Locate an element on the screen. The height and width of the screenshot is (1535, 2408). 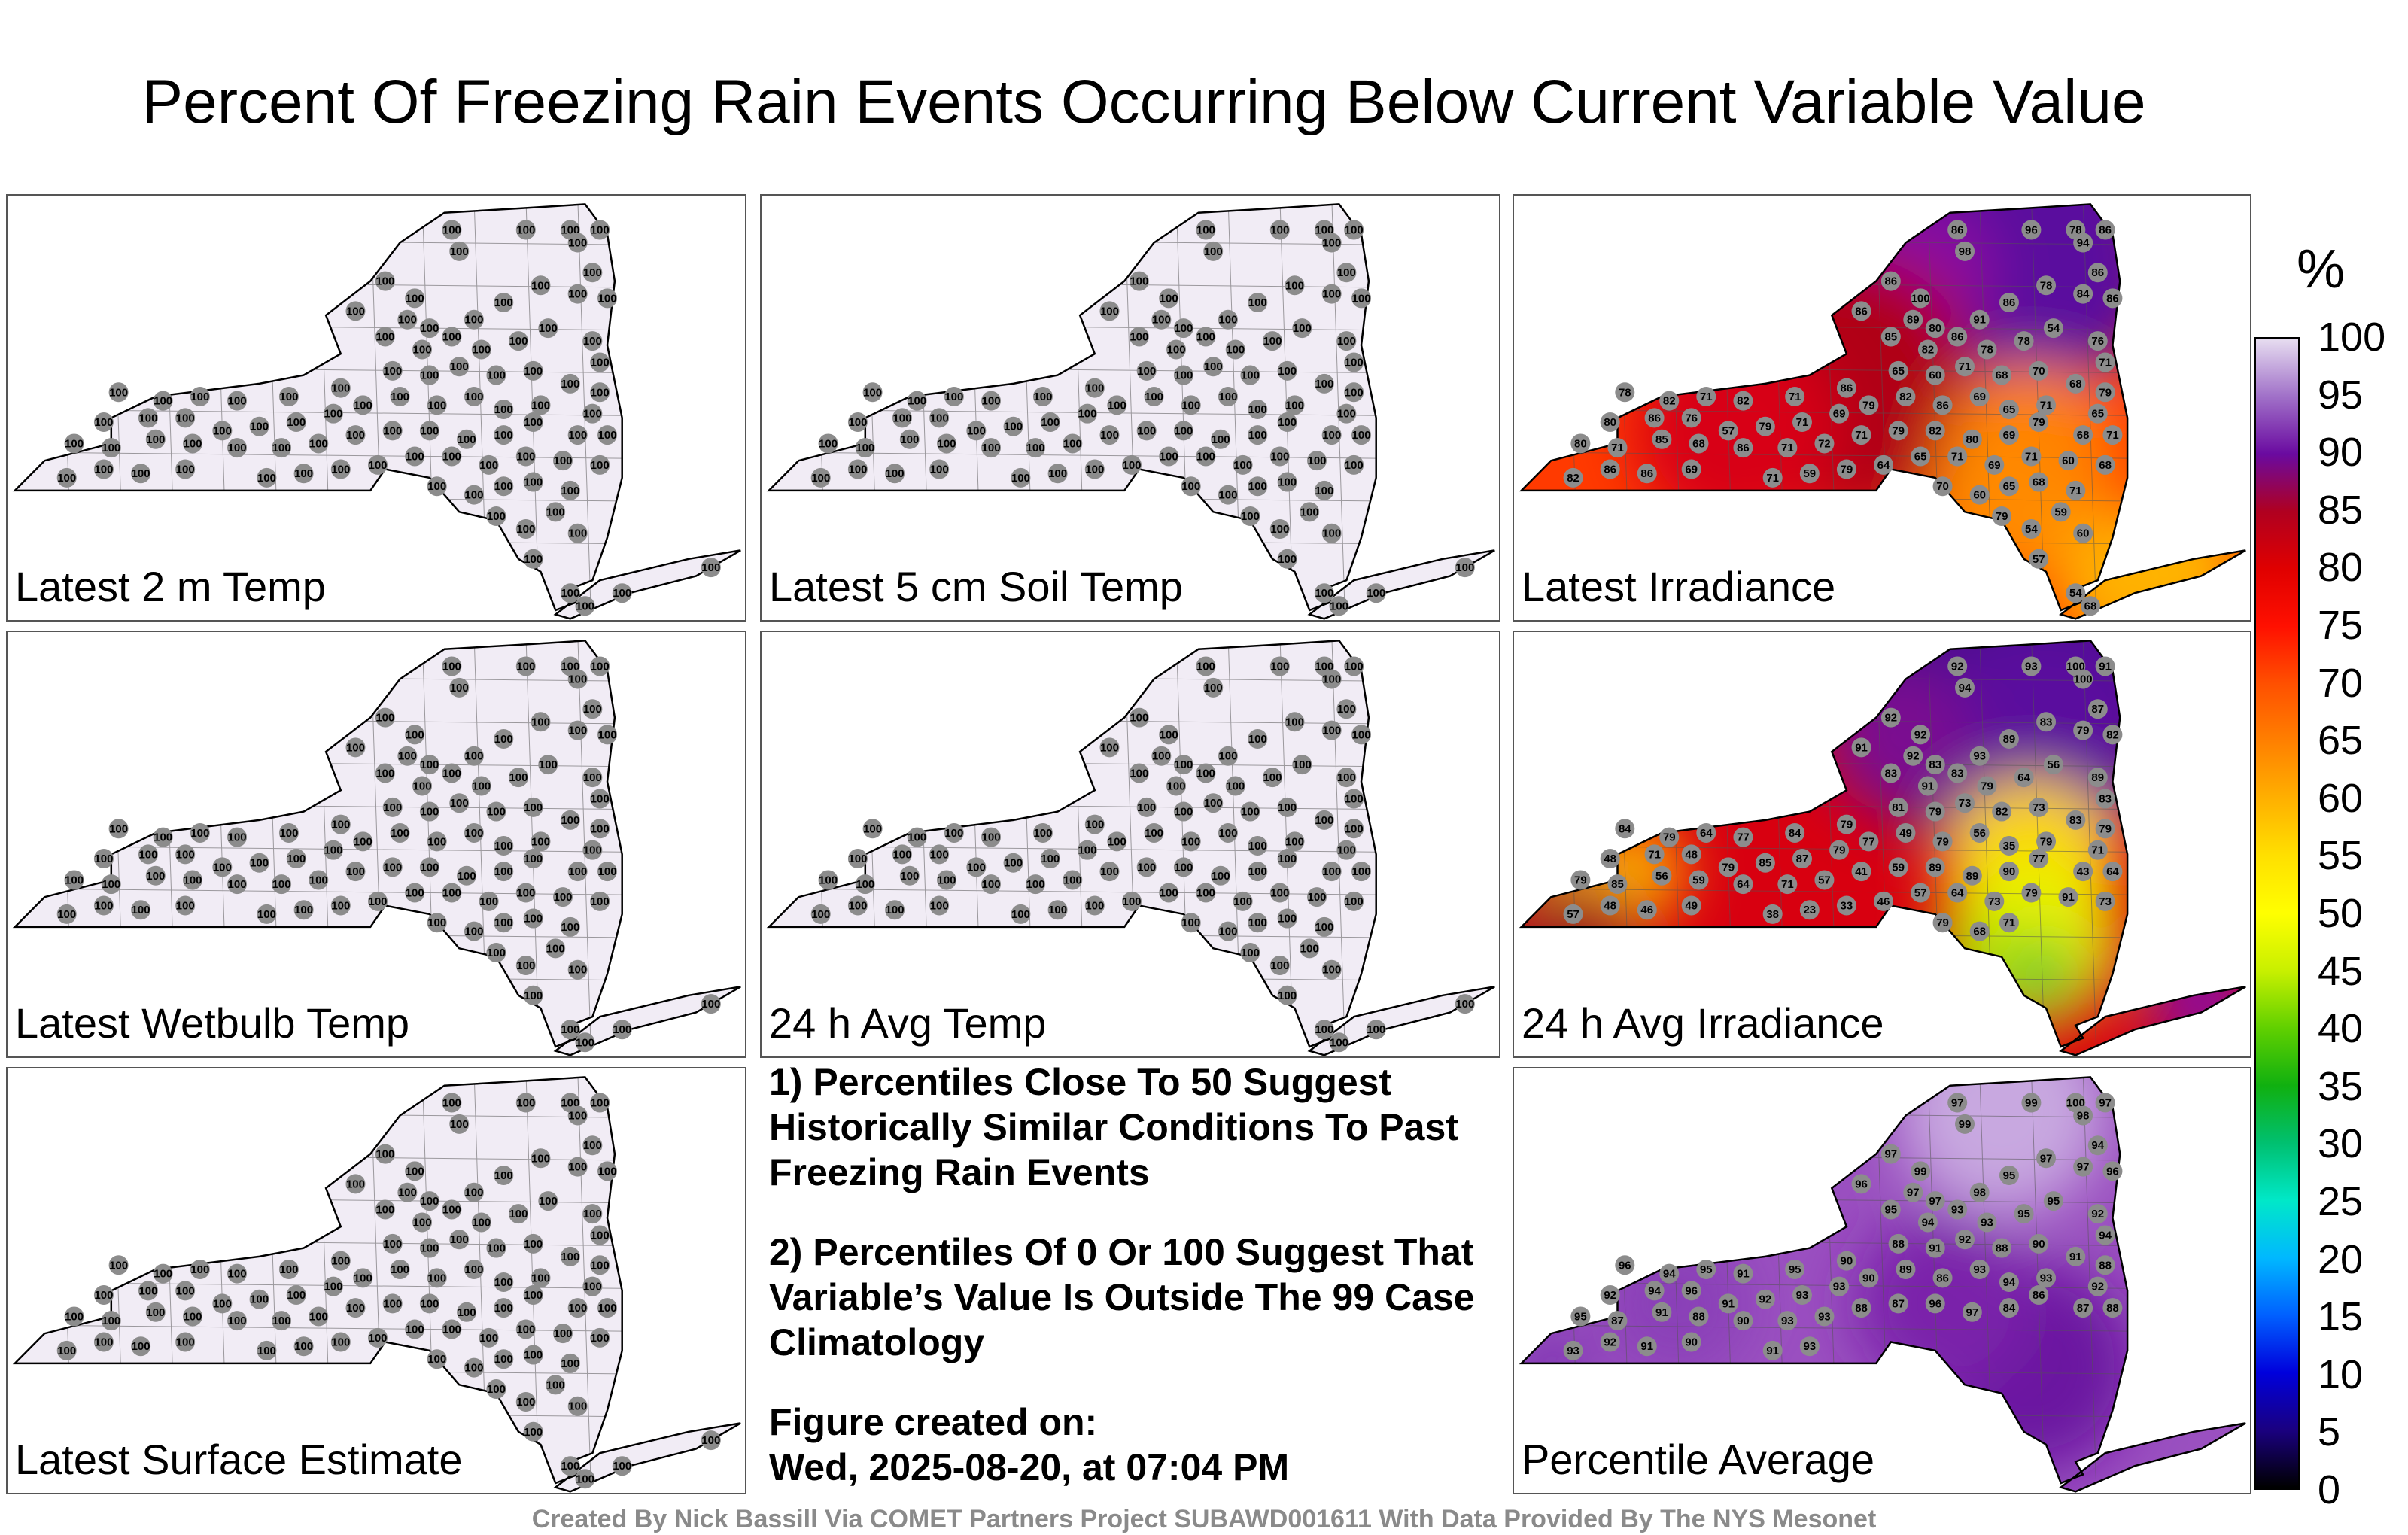
station-marker: 89 is located at coordinates (1913, 319).